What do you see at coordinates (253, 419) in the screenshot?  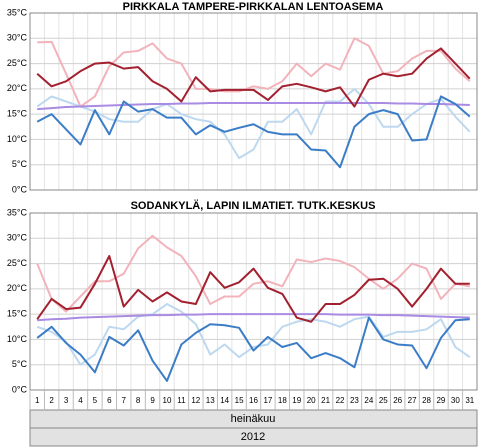 I see `month-label: heinäkuu` at bounding box center [253, 419].